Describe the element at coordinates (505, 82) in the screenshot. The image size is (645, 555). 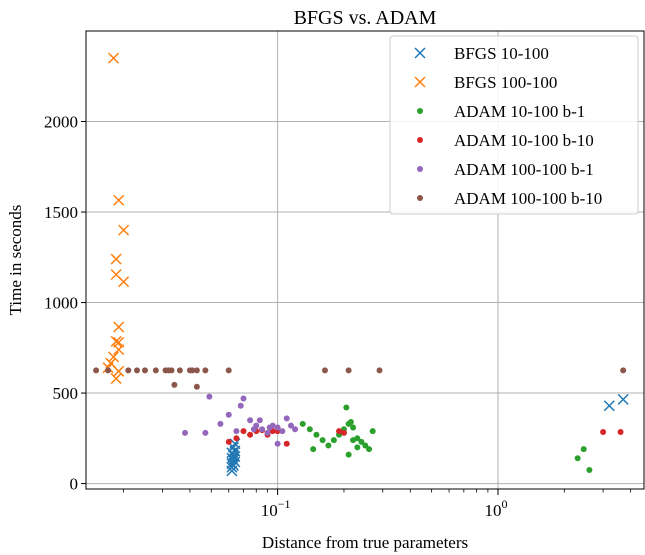
I see `legend-label: BFGS 100-100` at that location.